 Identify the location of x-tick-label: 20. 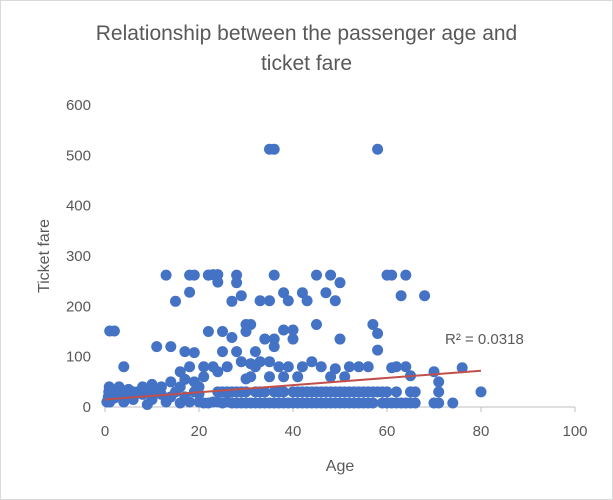
(199, 431).